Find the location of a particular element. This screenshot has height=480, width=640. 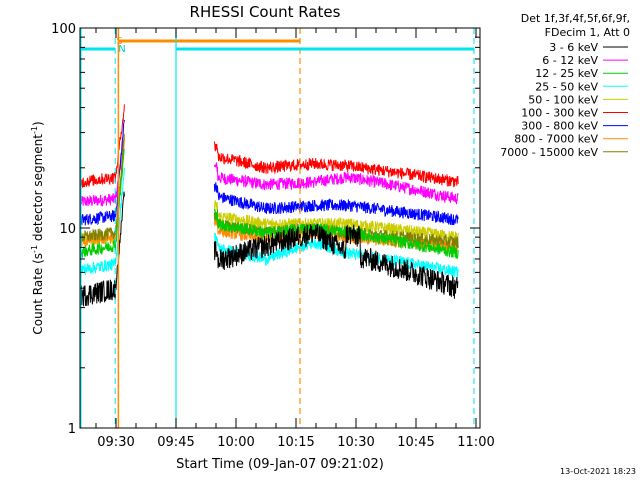

x-tick-label: 10:30 is located at coordinates (355, 442).